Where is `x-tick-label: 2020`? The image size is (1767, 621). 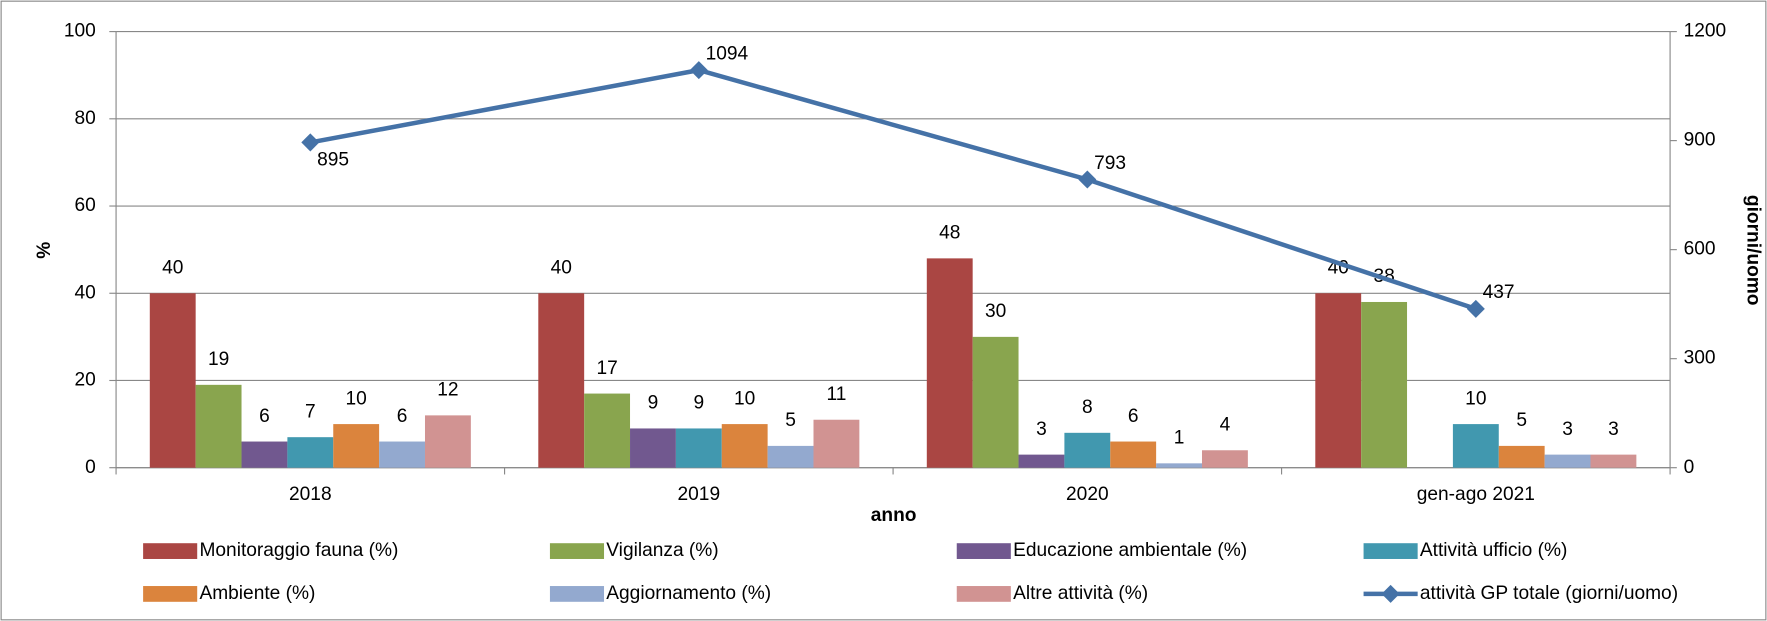
x-tick-label: 2020 is located at coordinates (1087, 494).